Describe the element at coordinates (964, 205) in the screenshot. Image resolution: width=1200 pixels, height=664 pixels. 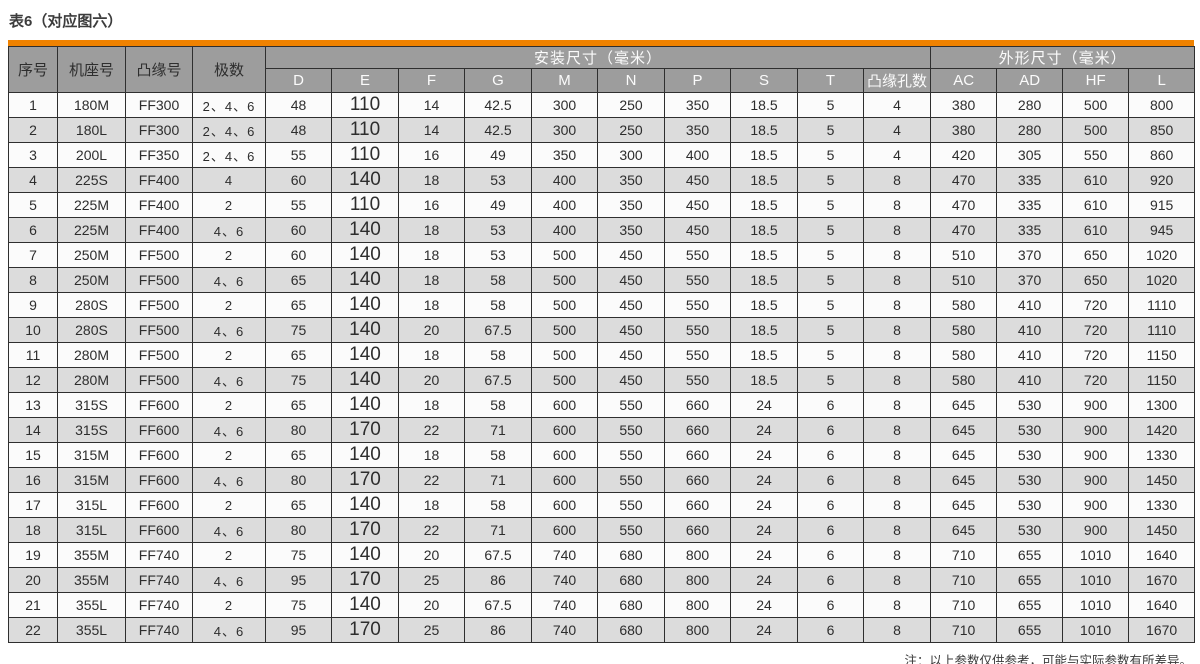
I see `table-cell: 470` at that location.